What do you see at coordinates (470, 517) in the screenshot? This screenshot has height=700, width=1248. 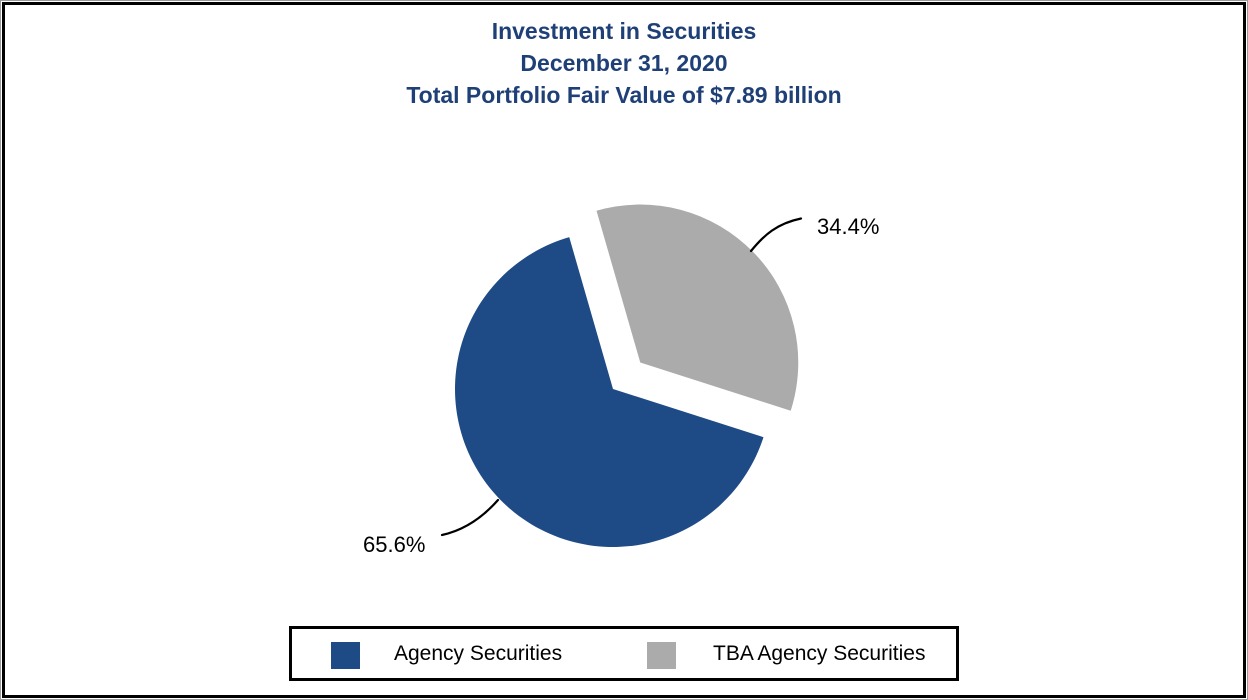 I see `leader-line-agency` at bounding box center [470, 517].